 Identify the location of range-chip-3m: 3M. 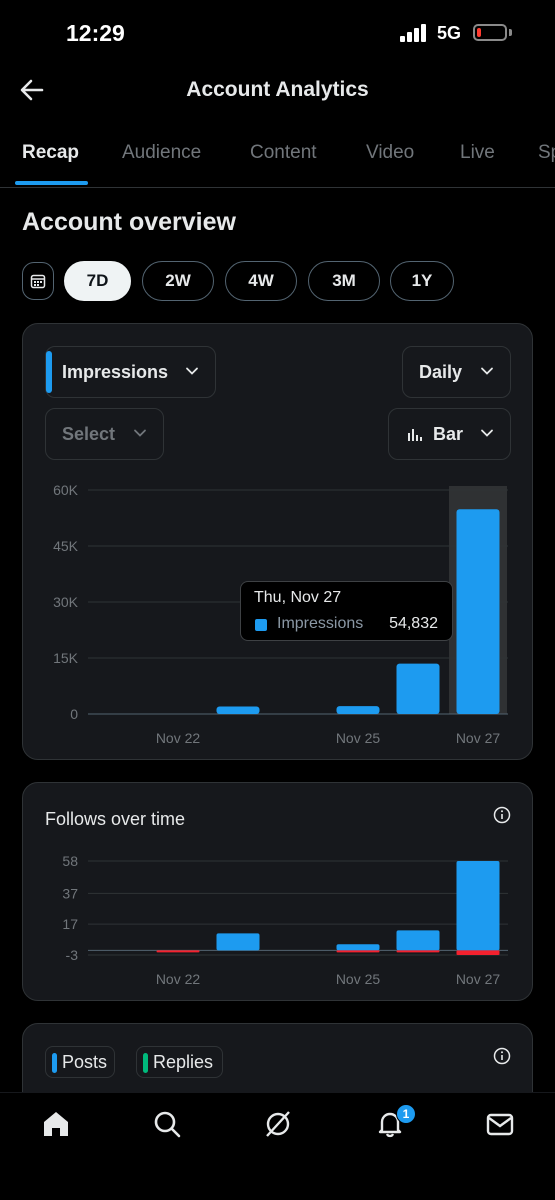
(344, 281).